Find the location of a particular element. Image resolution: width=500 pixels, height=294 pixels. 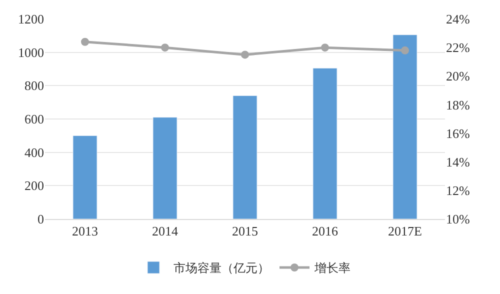

y-tick-label: 1200 is located at coordinates (31, 19).